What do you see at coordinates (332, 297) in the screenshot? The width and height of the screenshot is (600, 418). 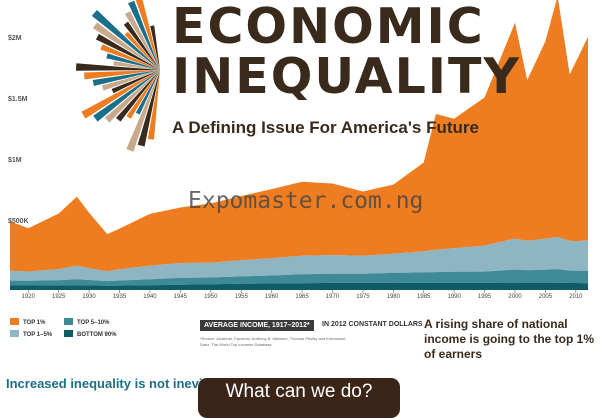 I see `x-tick-label: 1970` at bounding box center [332, 297].